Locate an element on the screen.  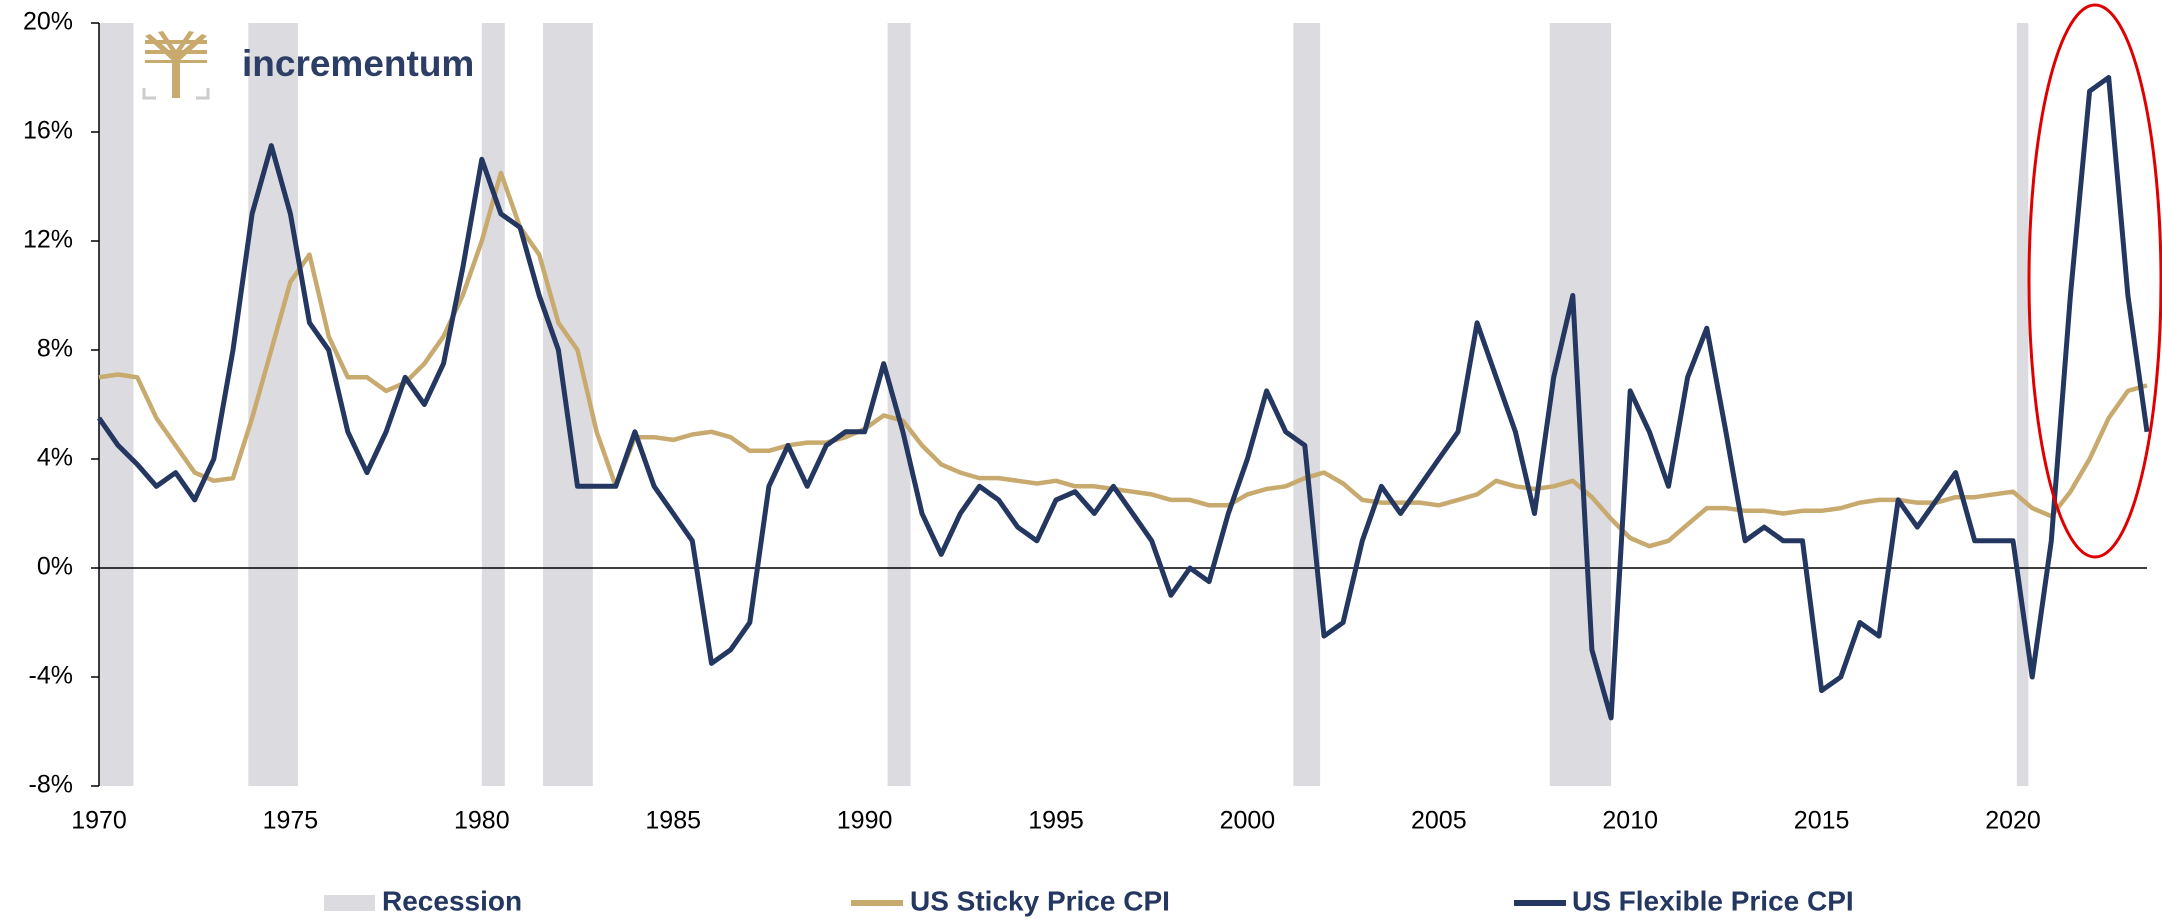
x-tick-label: 1995 is located at coordinates (1056, 821).